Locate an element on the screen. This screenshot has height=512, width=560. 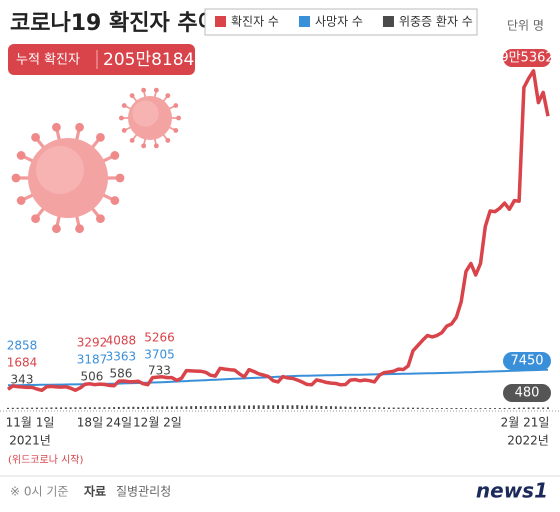
year-label: 2021년 is located at coordinates (30, 441).